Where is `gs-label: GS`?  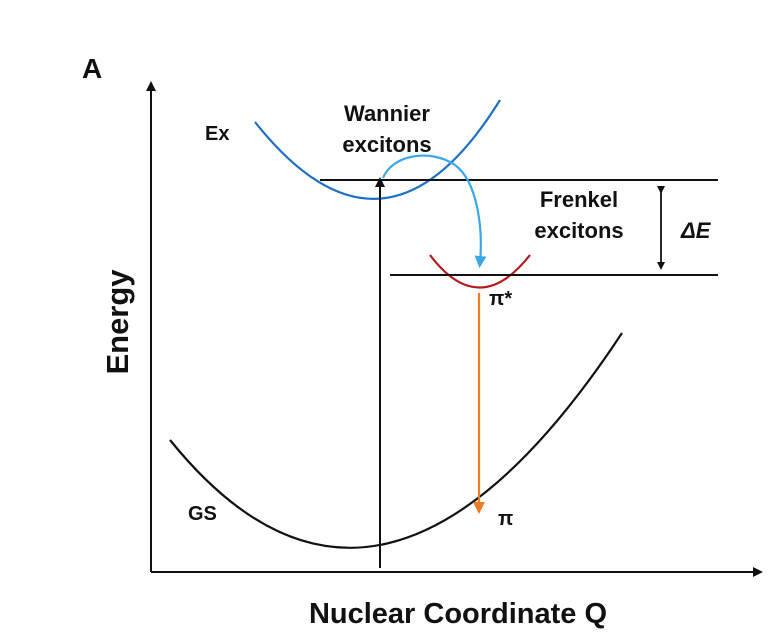 gs-label: GS is located at coordinates (202, 514).